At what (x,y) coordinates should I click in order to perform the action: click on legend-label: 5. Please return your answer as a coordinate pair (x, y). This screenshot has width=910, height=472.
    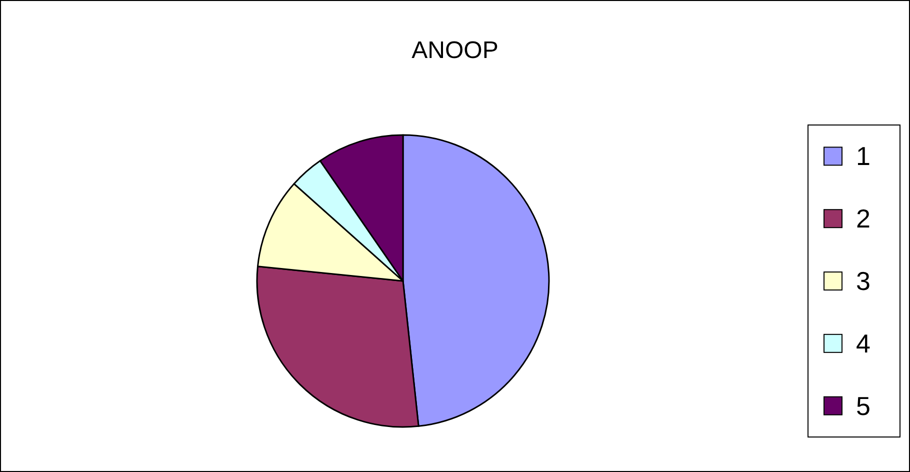
    Looking at the image, I should click on (863, 405).